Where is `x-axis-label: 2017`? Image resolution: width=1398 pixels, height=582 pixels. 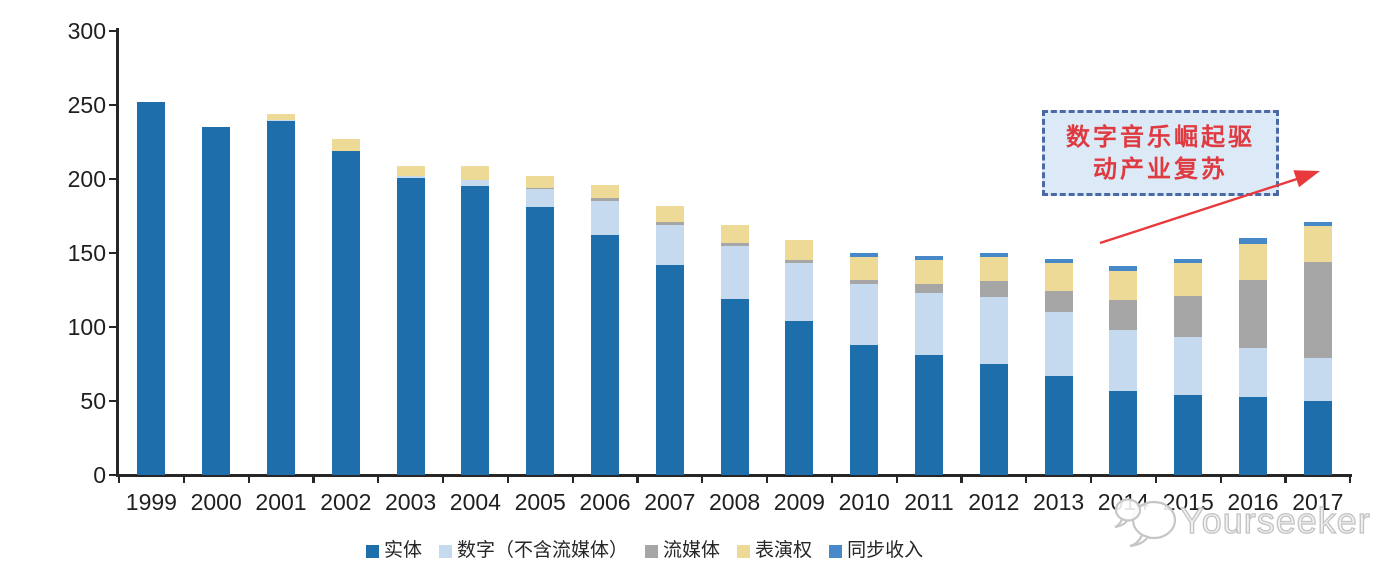
x-axis-label: 2017 is located at coordinates (1318, 502).